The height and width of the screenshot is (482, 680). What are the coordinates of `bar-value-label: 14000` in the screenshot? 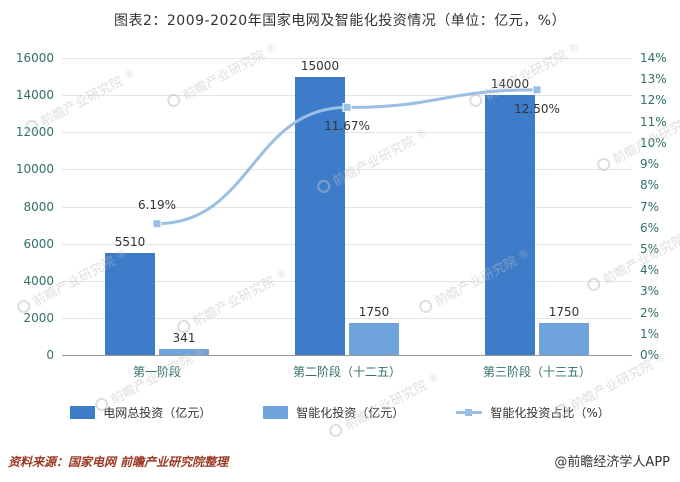 It's located at (510, 84).